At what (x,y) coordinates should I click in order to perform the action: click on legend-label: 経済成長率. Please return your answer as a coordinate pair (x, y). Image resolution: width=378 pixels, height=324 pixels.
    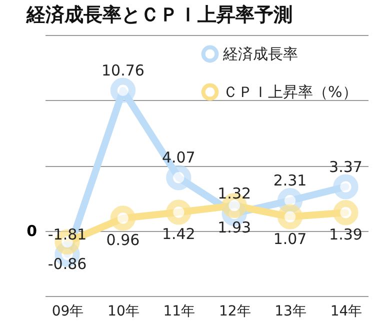
    Looking at the image, I should click on (260, 54).